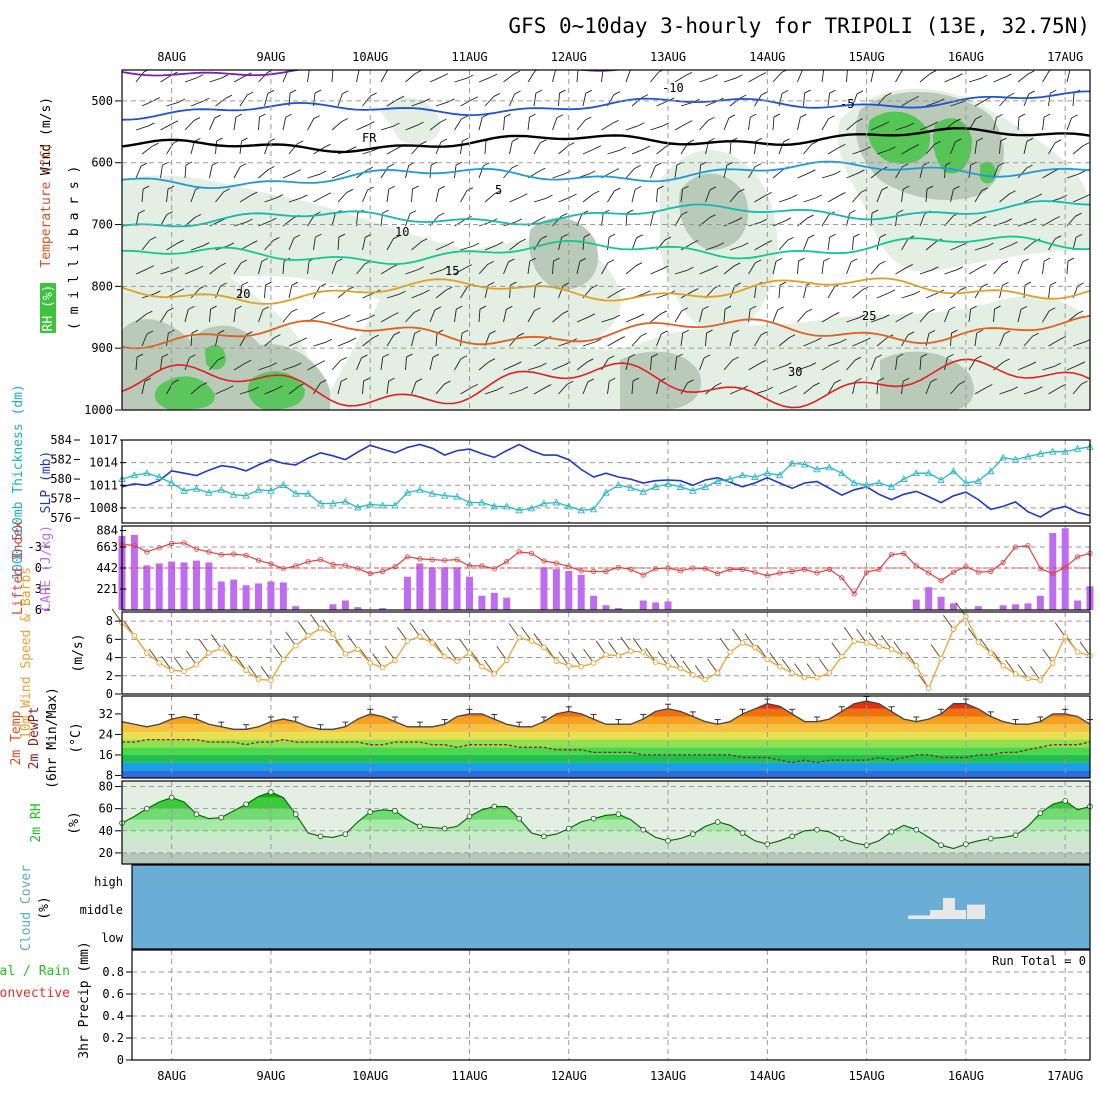 The image size is (1100, 1100). What do you see at coordinates (103, 440) in the screenshot?
I see `tick-label: 1017` at bounding box center [103, 440].